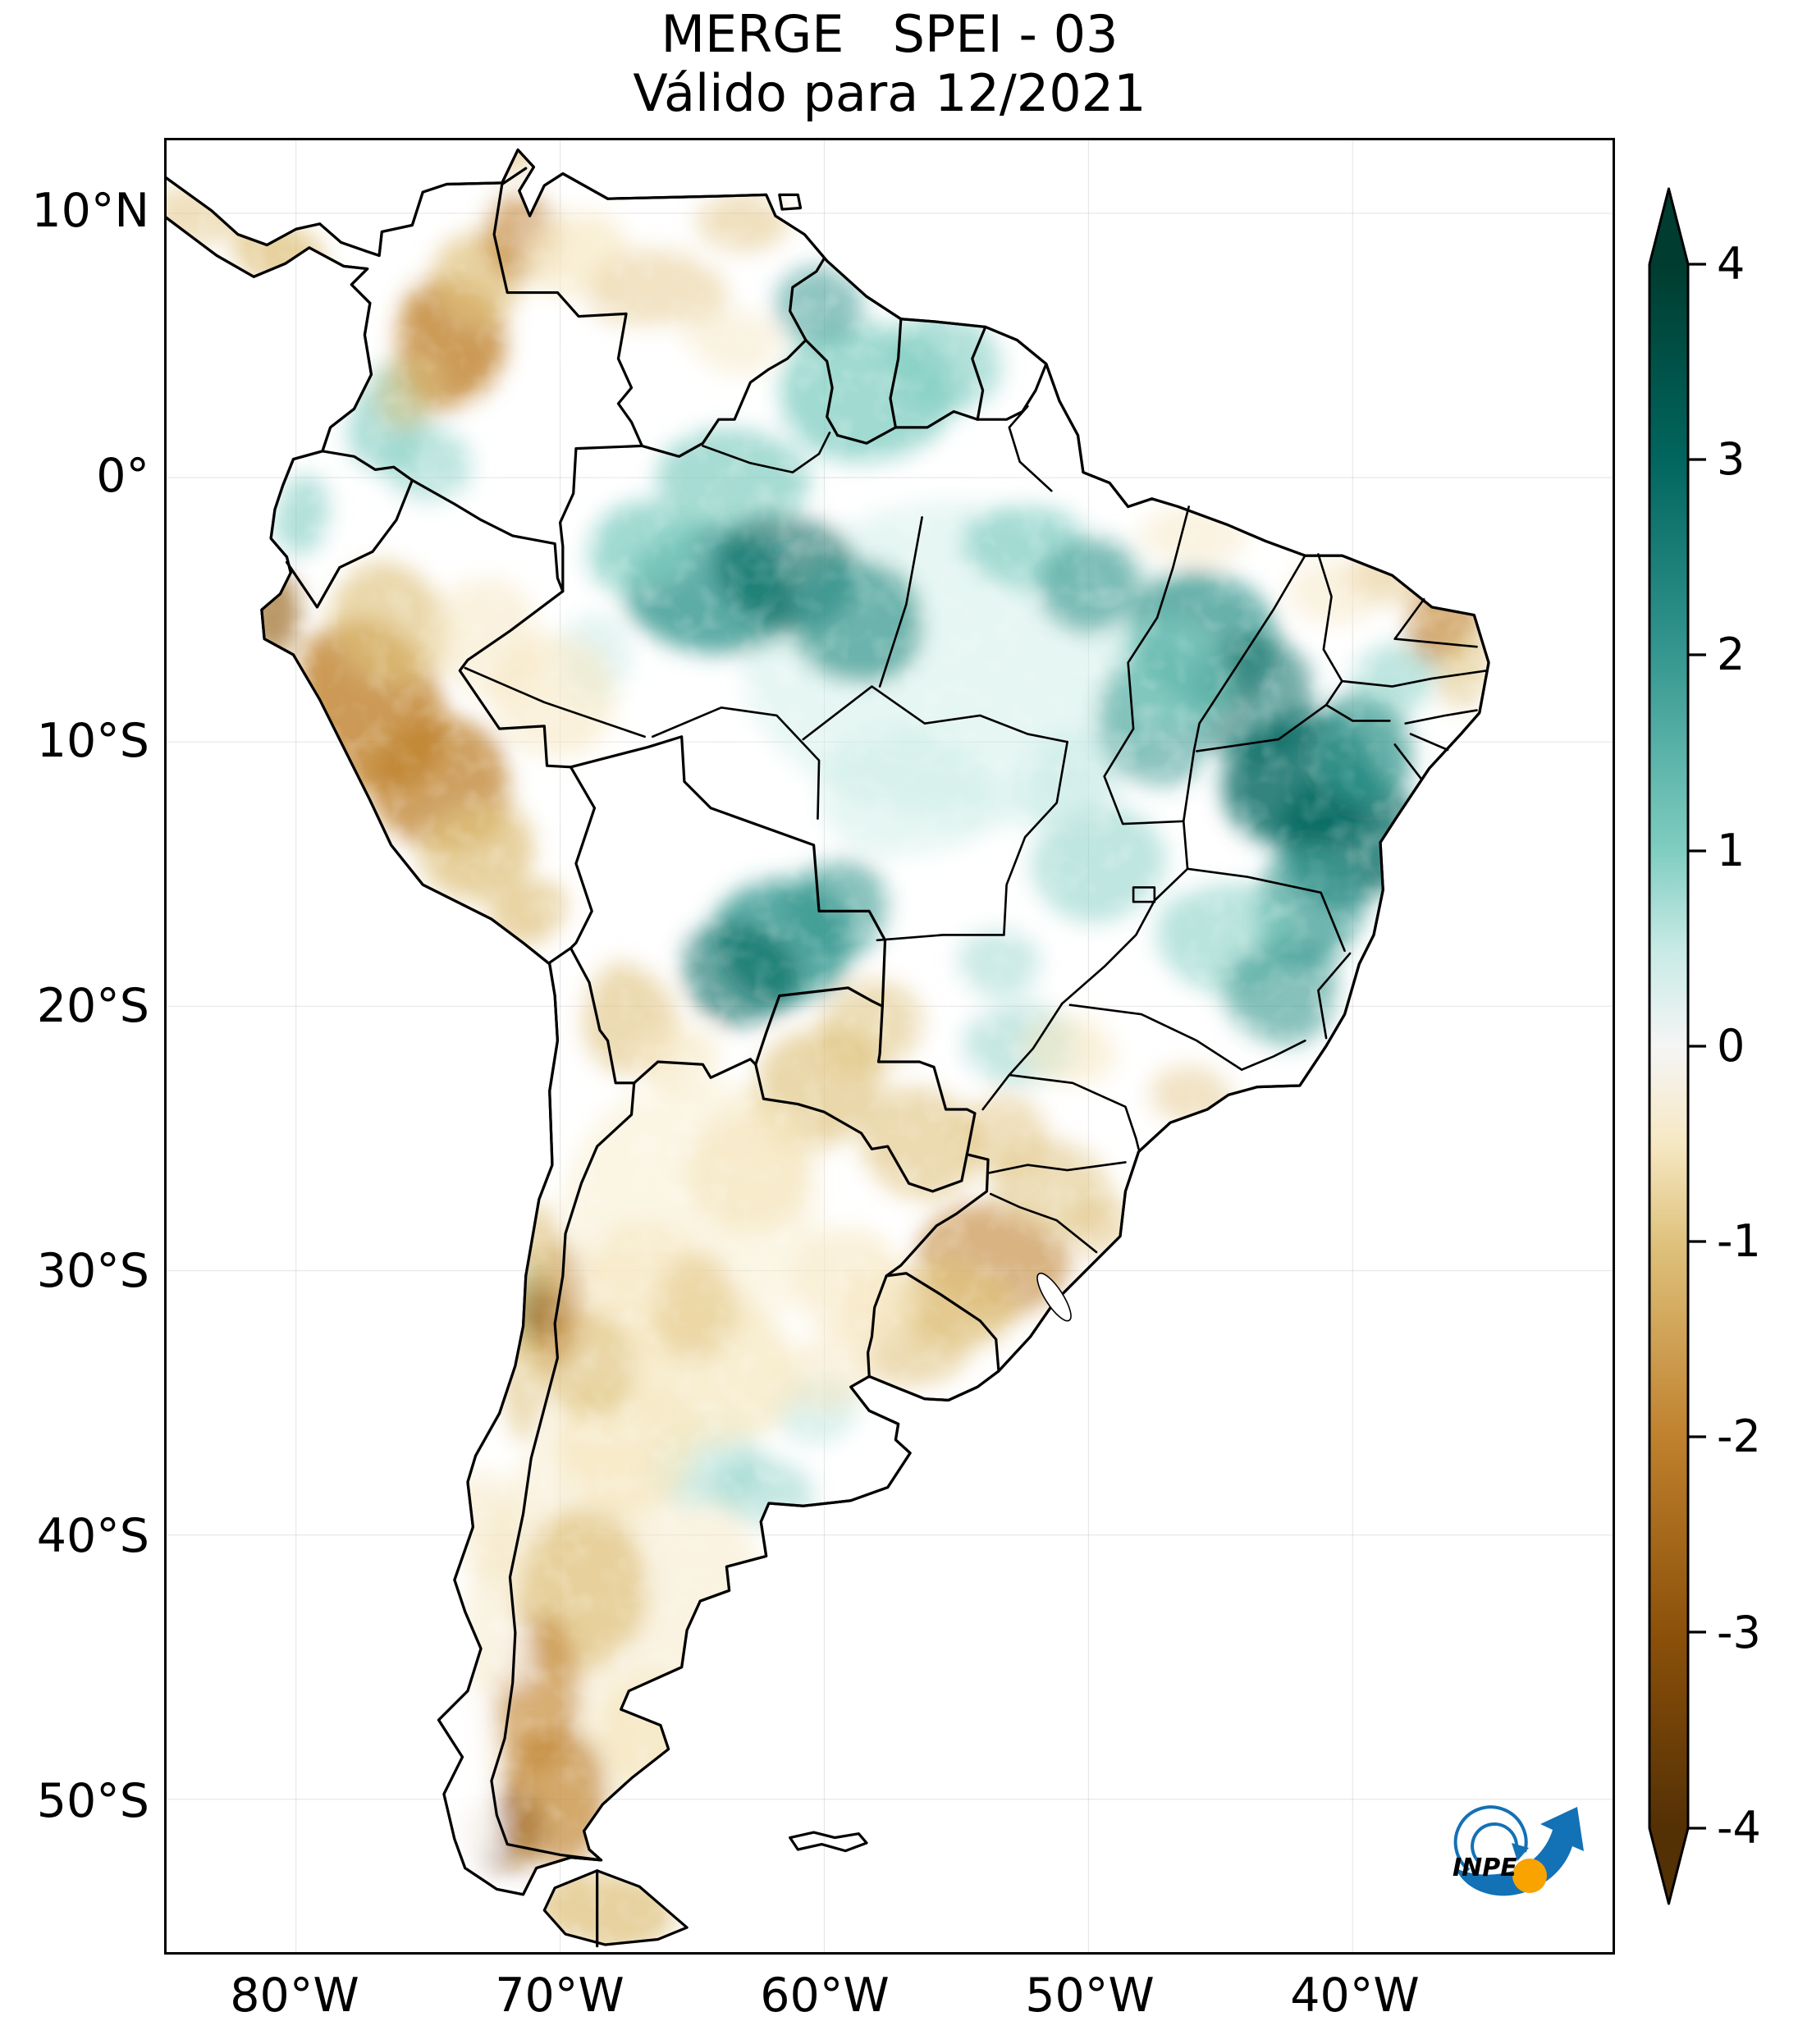 This screenshot has height=2044, width=1798. What do you see at coordinates (92, 741) in the screenshot?
I see `y-tick-10s: 10°S` at bounding box center [92, 741].